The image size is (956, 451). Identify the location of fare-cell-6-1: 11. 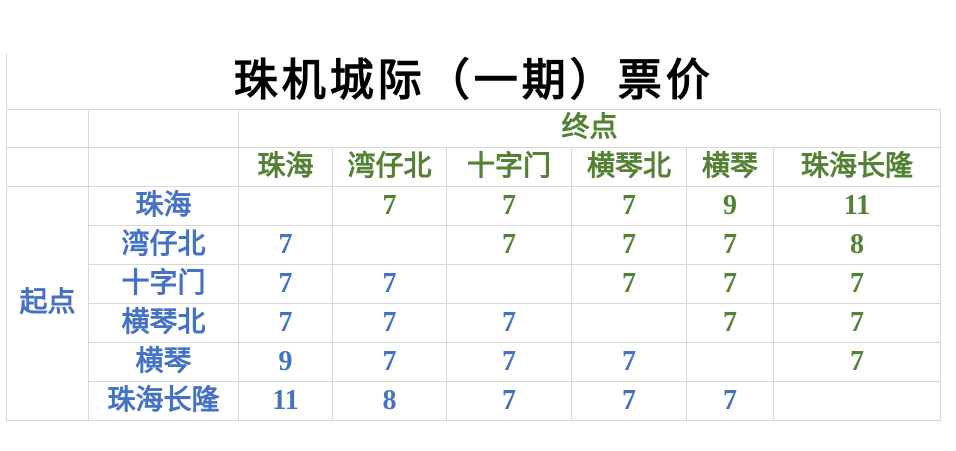
(285, 401).